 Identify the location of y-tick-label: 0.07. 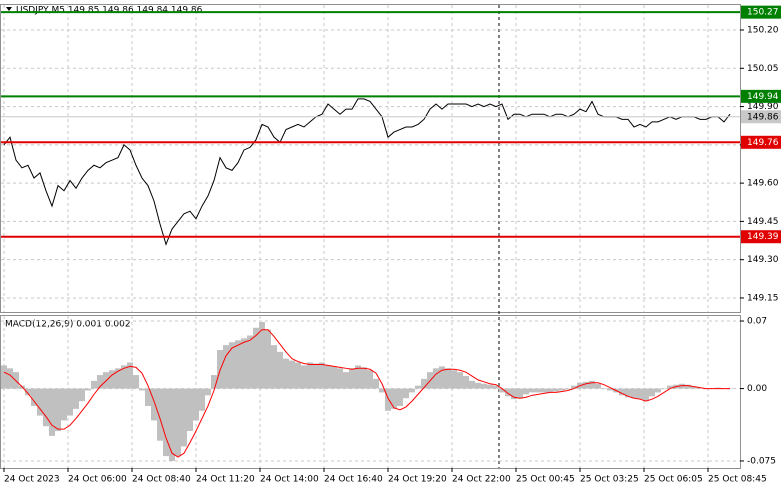
(757, 322).